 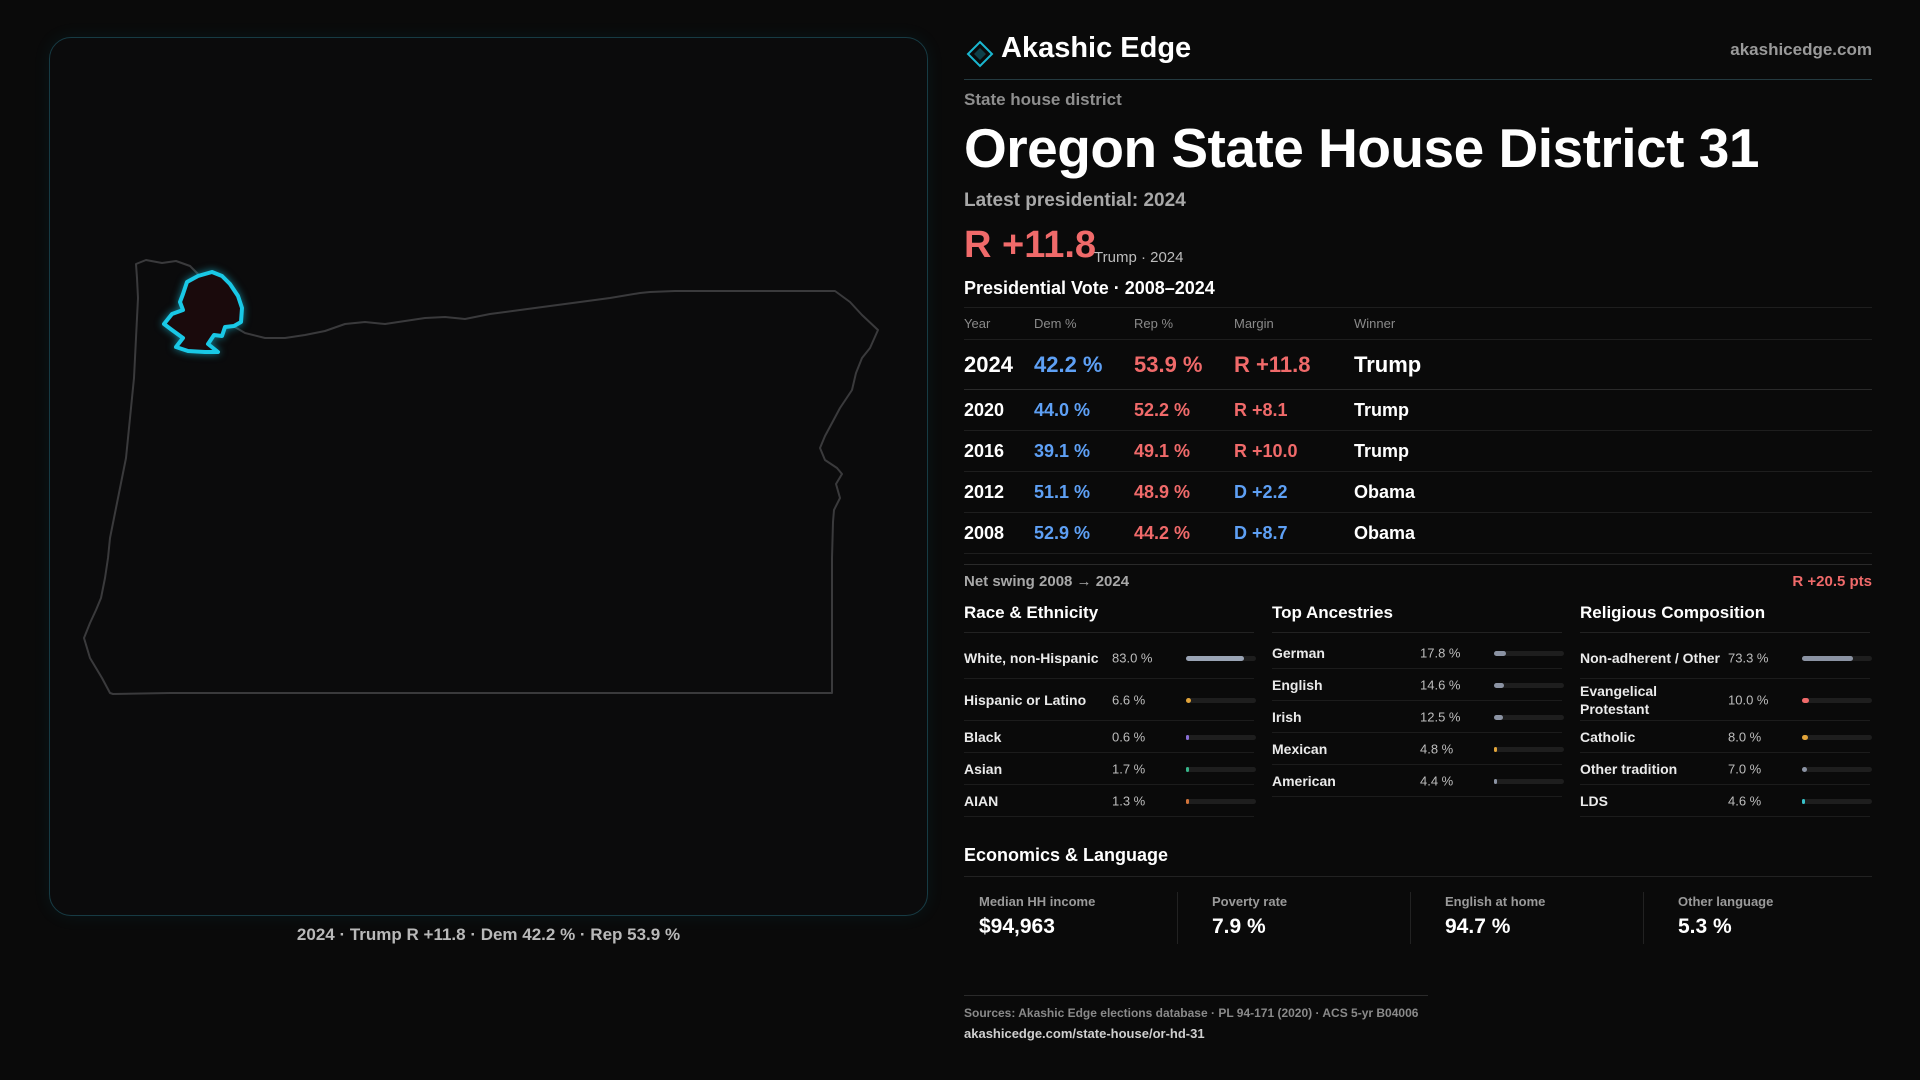 I want to click on list-item: English 14.6 %, so click(x=1418, y=685).